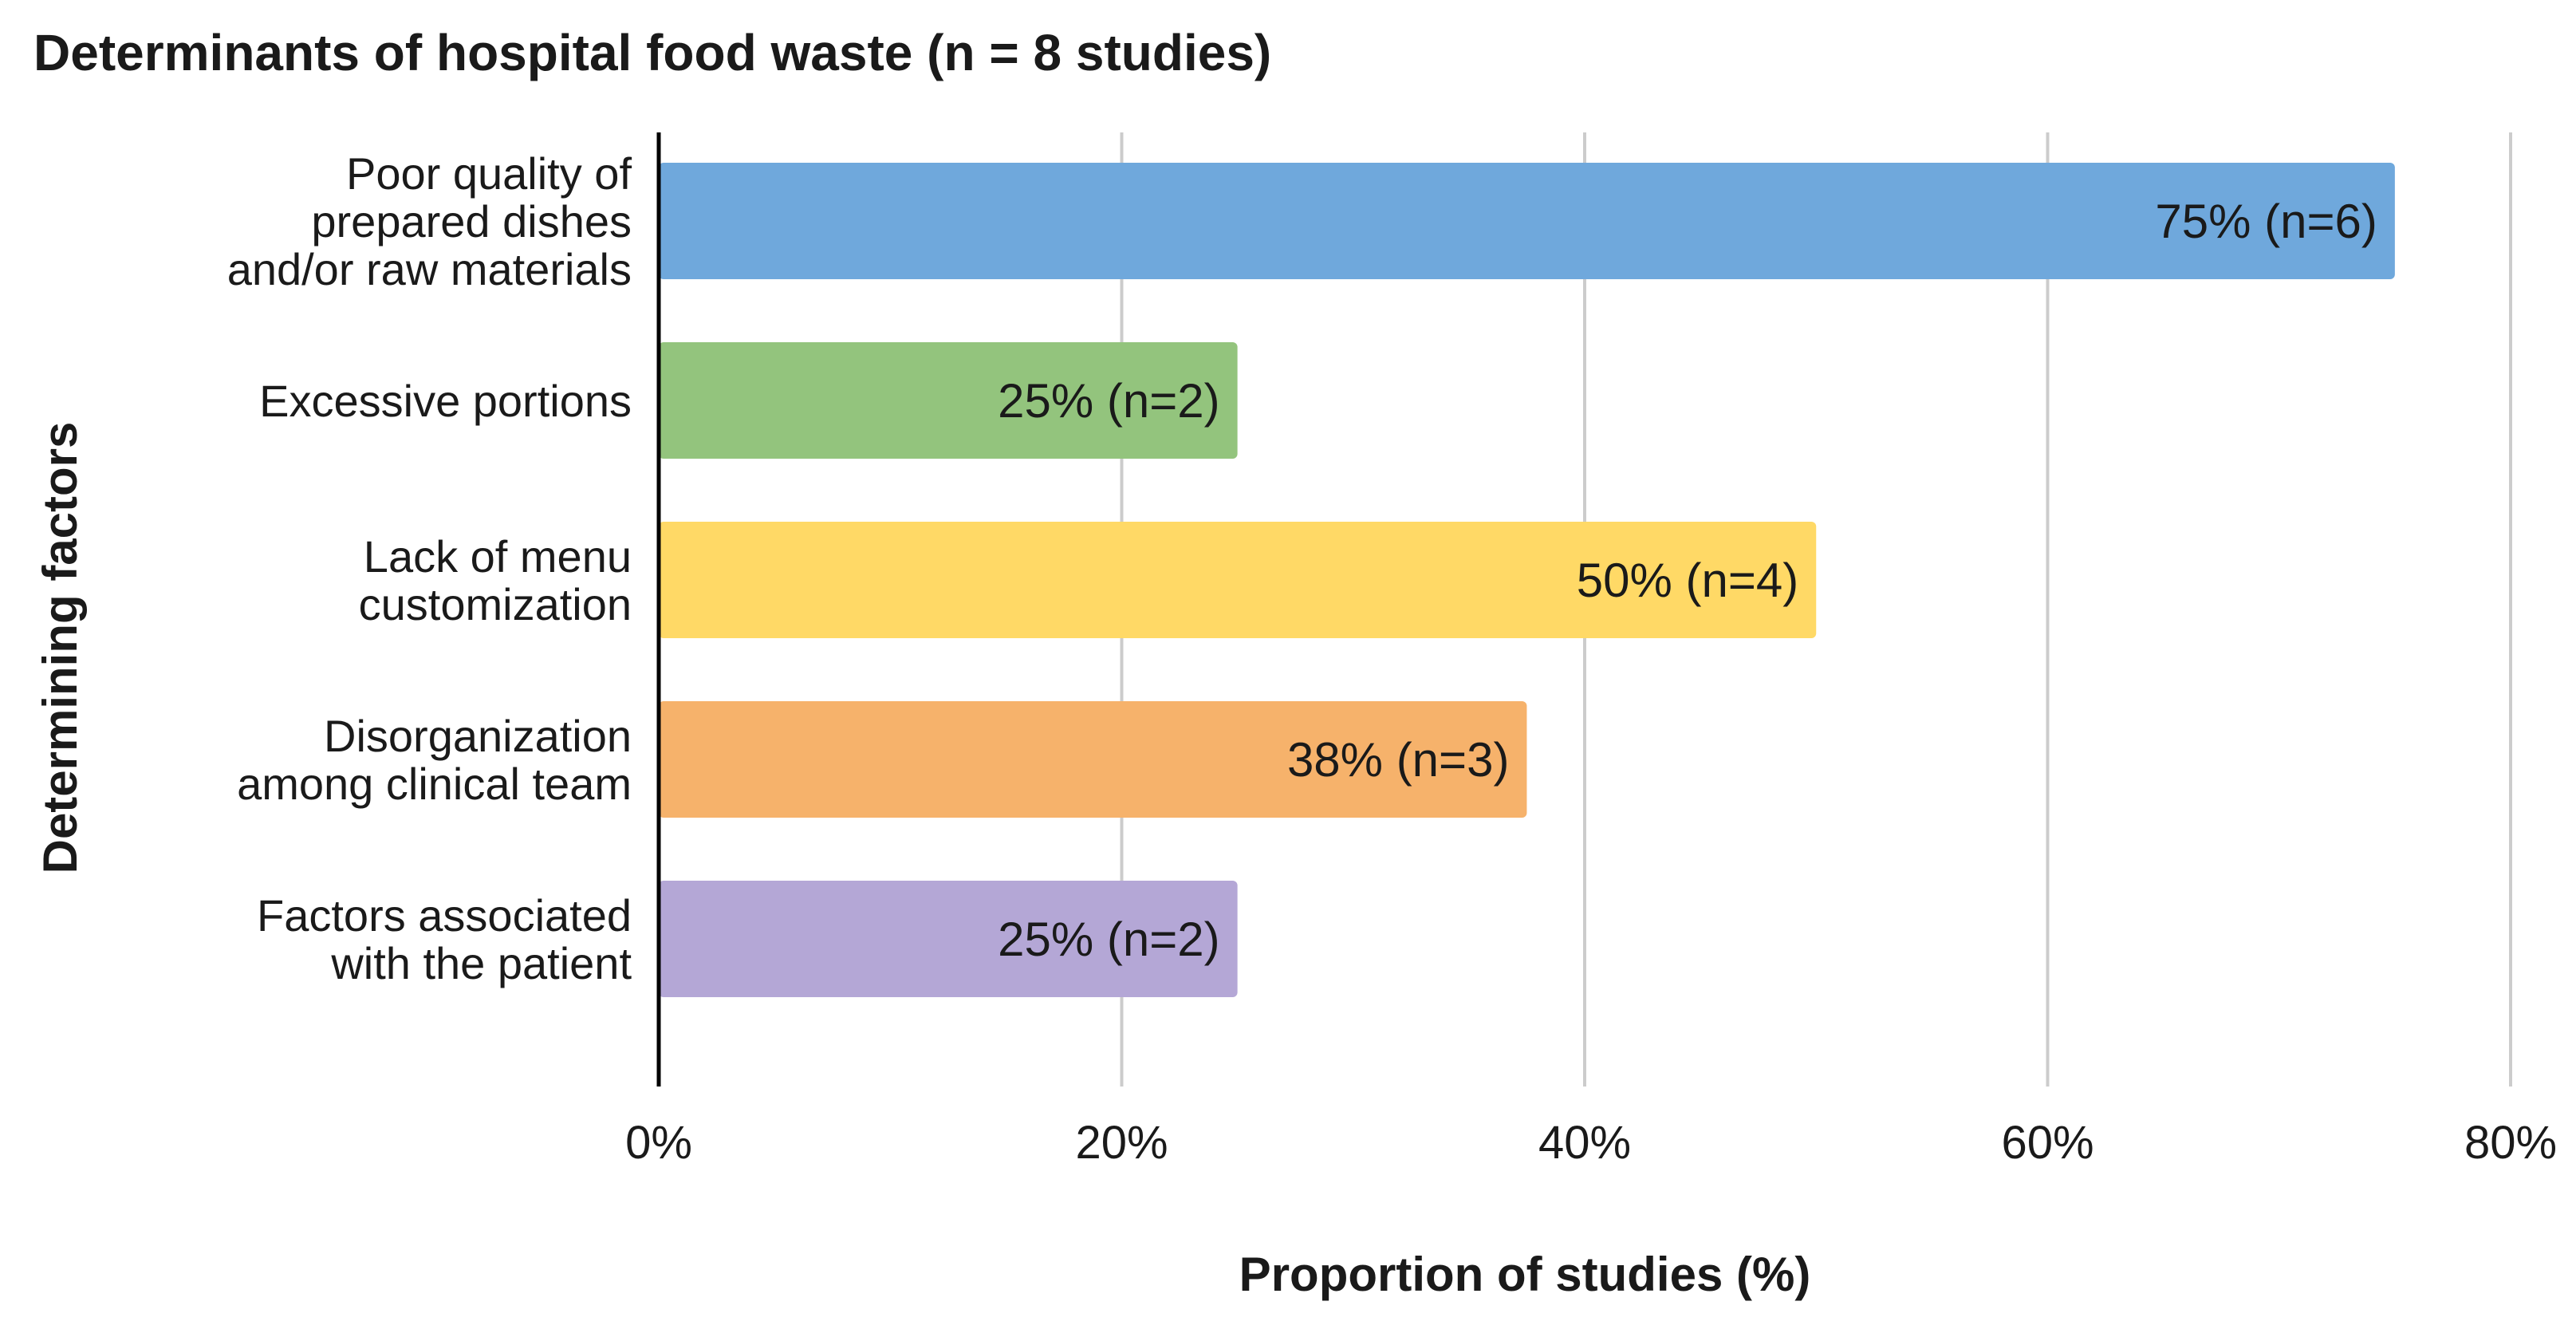  What do you see at coordinates (2266, 222) in the screenshot?
I see `data-label: 75% (n=6)` at bounding box center [2266, 222].